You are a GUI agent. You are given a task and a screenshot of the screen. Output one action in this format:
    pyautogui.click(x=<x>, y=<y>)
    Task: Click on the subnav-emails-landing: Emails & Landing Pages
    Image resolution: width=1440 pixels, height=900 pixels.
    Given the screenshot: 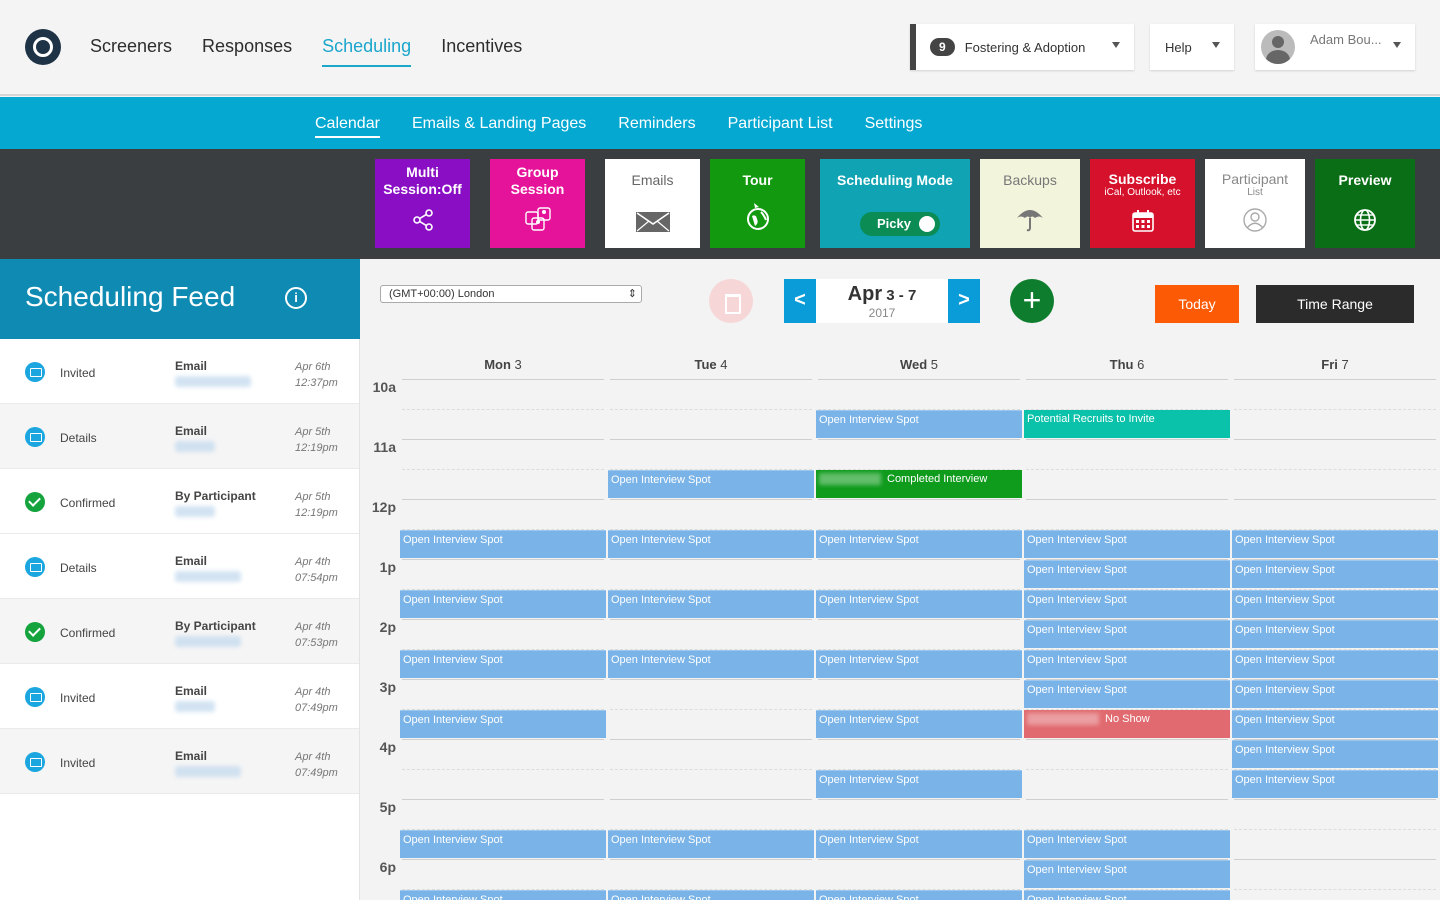 What is the action you would take?
    pyautogui.click(x=499, y=123)
    